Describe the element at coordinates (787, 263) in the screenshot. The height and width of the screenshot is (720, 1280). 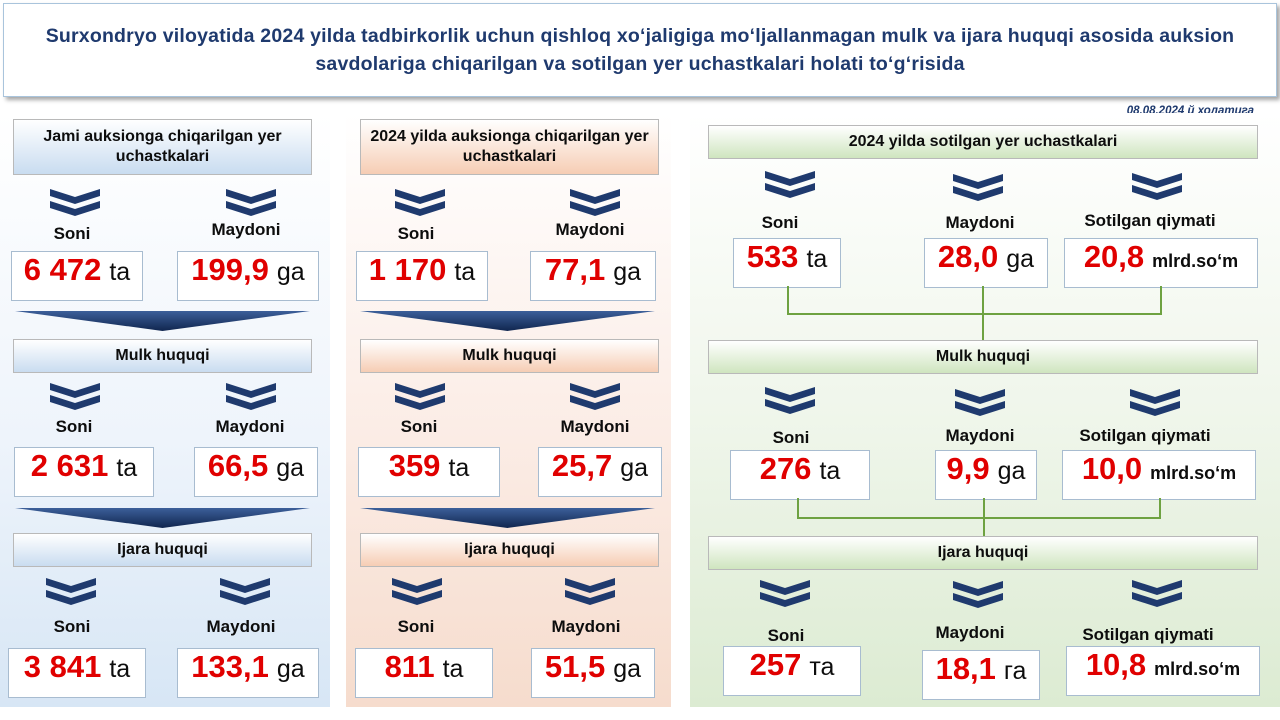
I see `panel3-total-soni: 533 ta` at that location.